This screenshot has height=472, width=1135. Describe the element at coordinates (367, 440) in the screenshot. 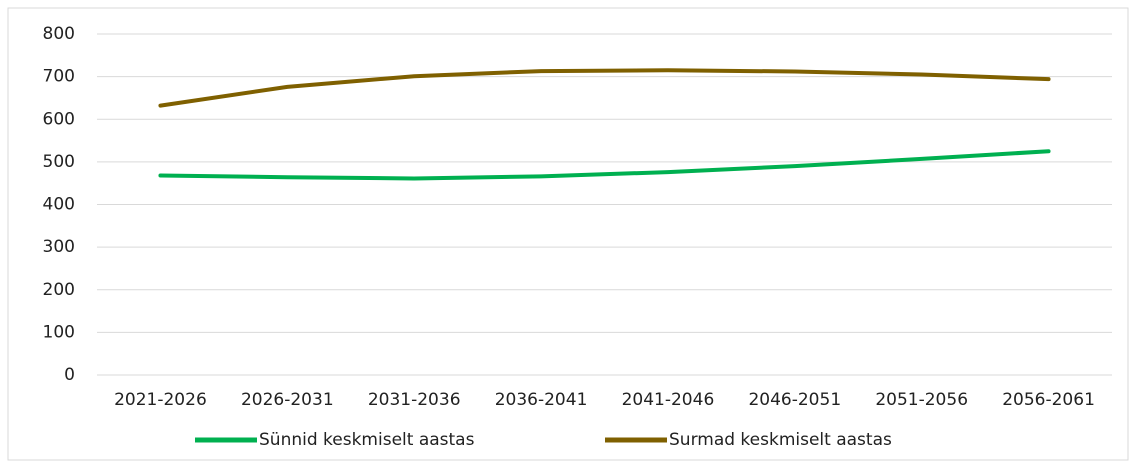

I see `legend-label: Sünnid keskmiselt aastas` at that location.